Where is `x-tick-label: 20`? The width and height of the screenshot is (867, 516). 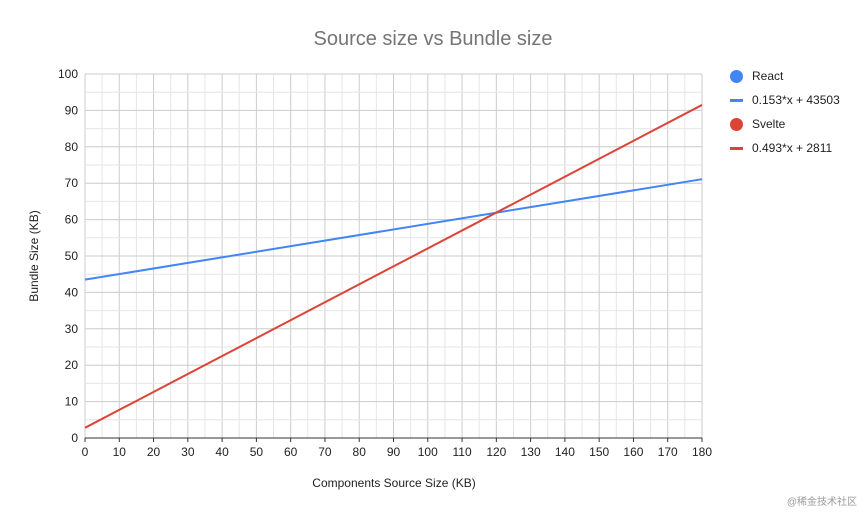 x-tick-label: 20 is located at coordinates (154, 452).